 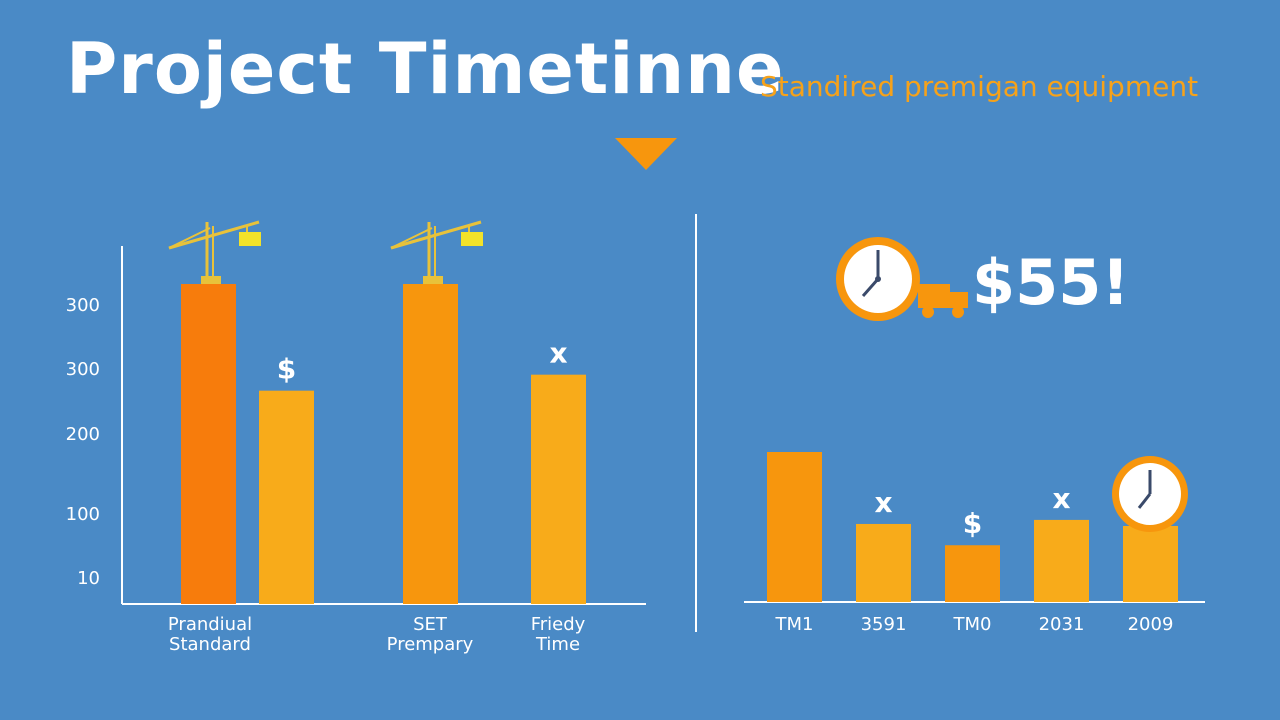 I want to click on callout-group: $55!, so click(x=983, y=279).